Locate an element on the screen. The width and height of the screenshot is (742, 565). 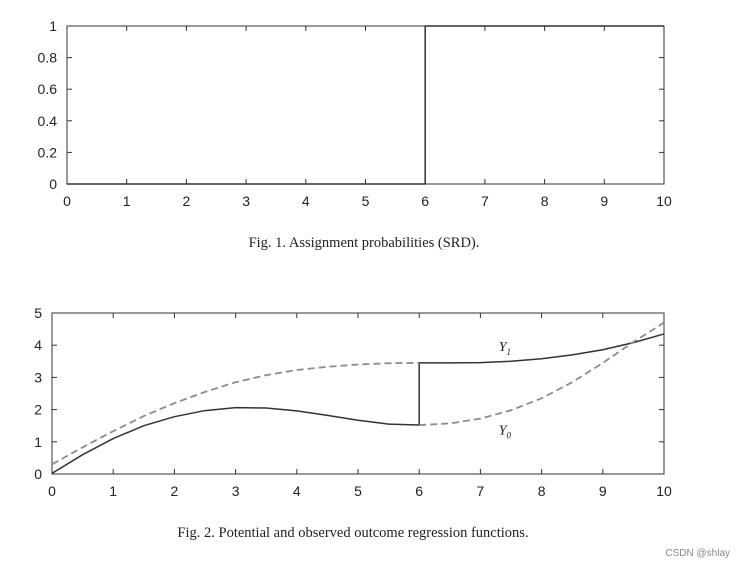
y-tick-label: 0.2 is located at coordinates (48, 152).